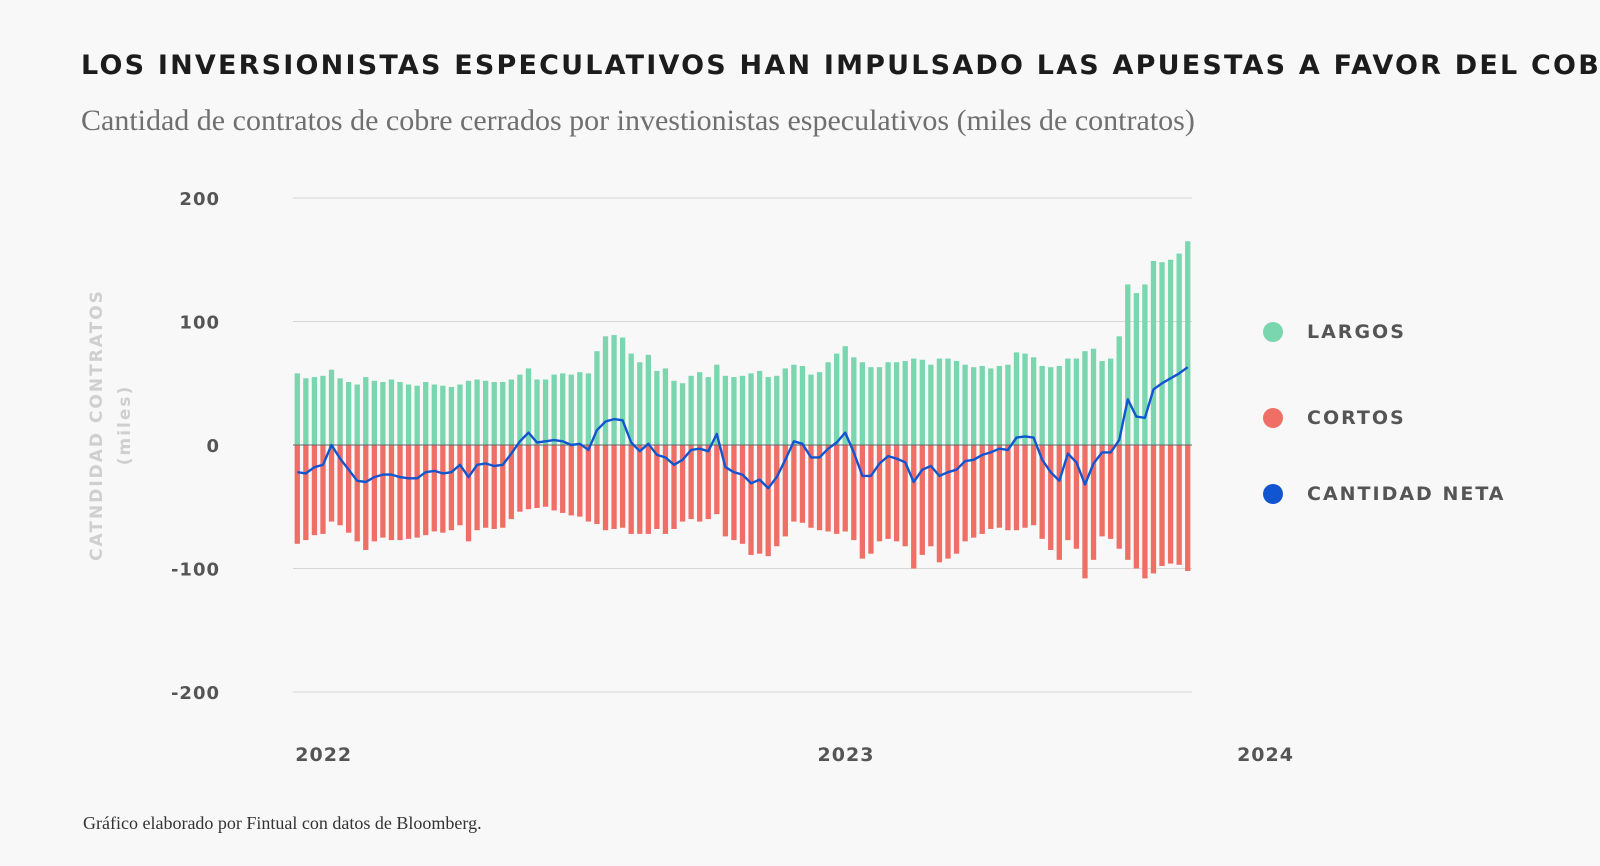 The height and width of the screenshot is (866, 1600). What do you see at coordinates (742, 343) in the screenshot?
I see `series-largos-bars` at bounding box center [742, 343].